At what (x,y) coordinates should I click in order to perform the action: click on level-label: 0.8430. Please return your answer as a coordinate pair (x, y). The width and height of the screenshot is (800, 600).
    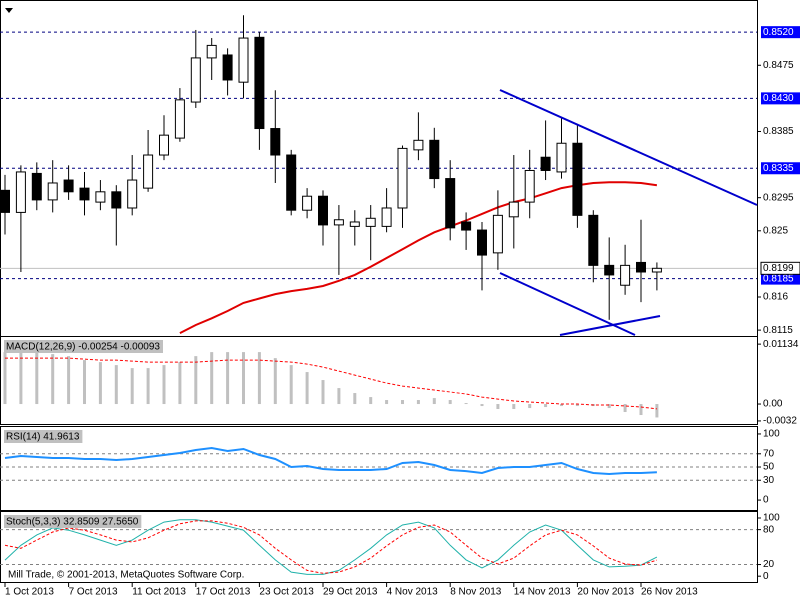
    Looking at the image, I should click on (778, 98).